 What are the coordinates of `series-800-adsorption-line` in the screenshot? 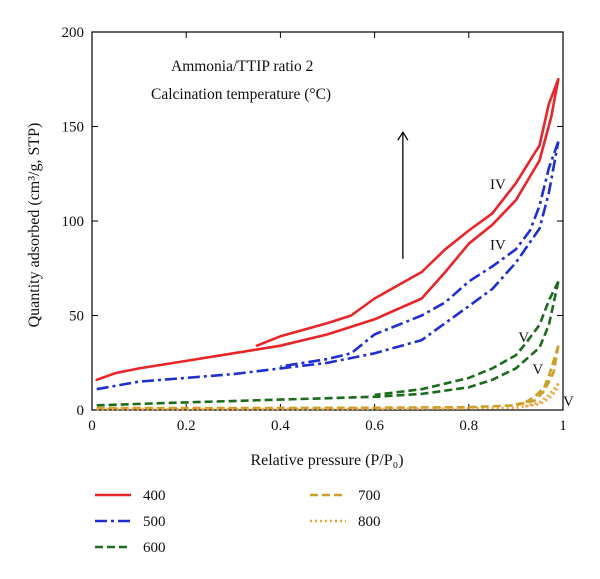 It's located at (328, 397).